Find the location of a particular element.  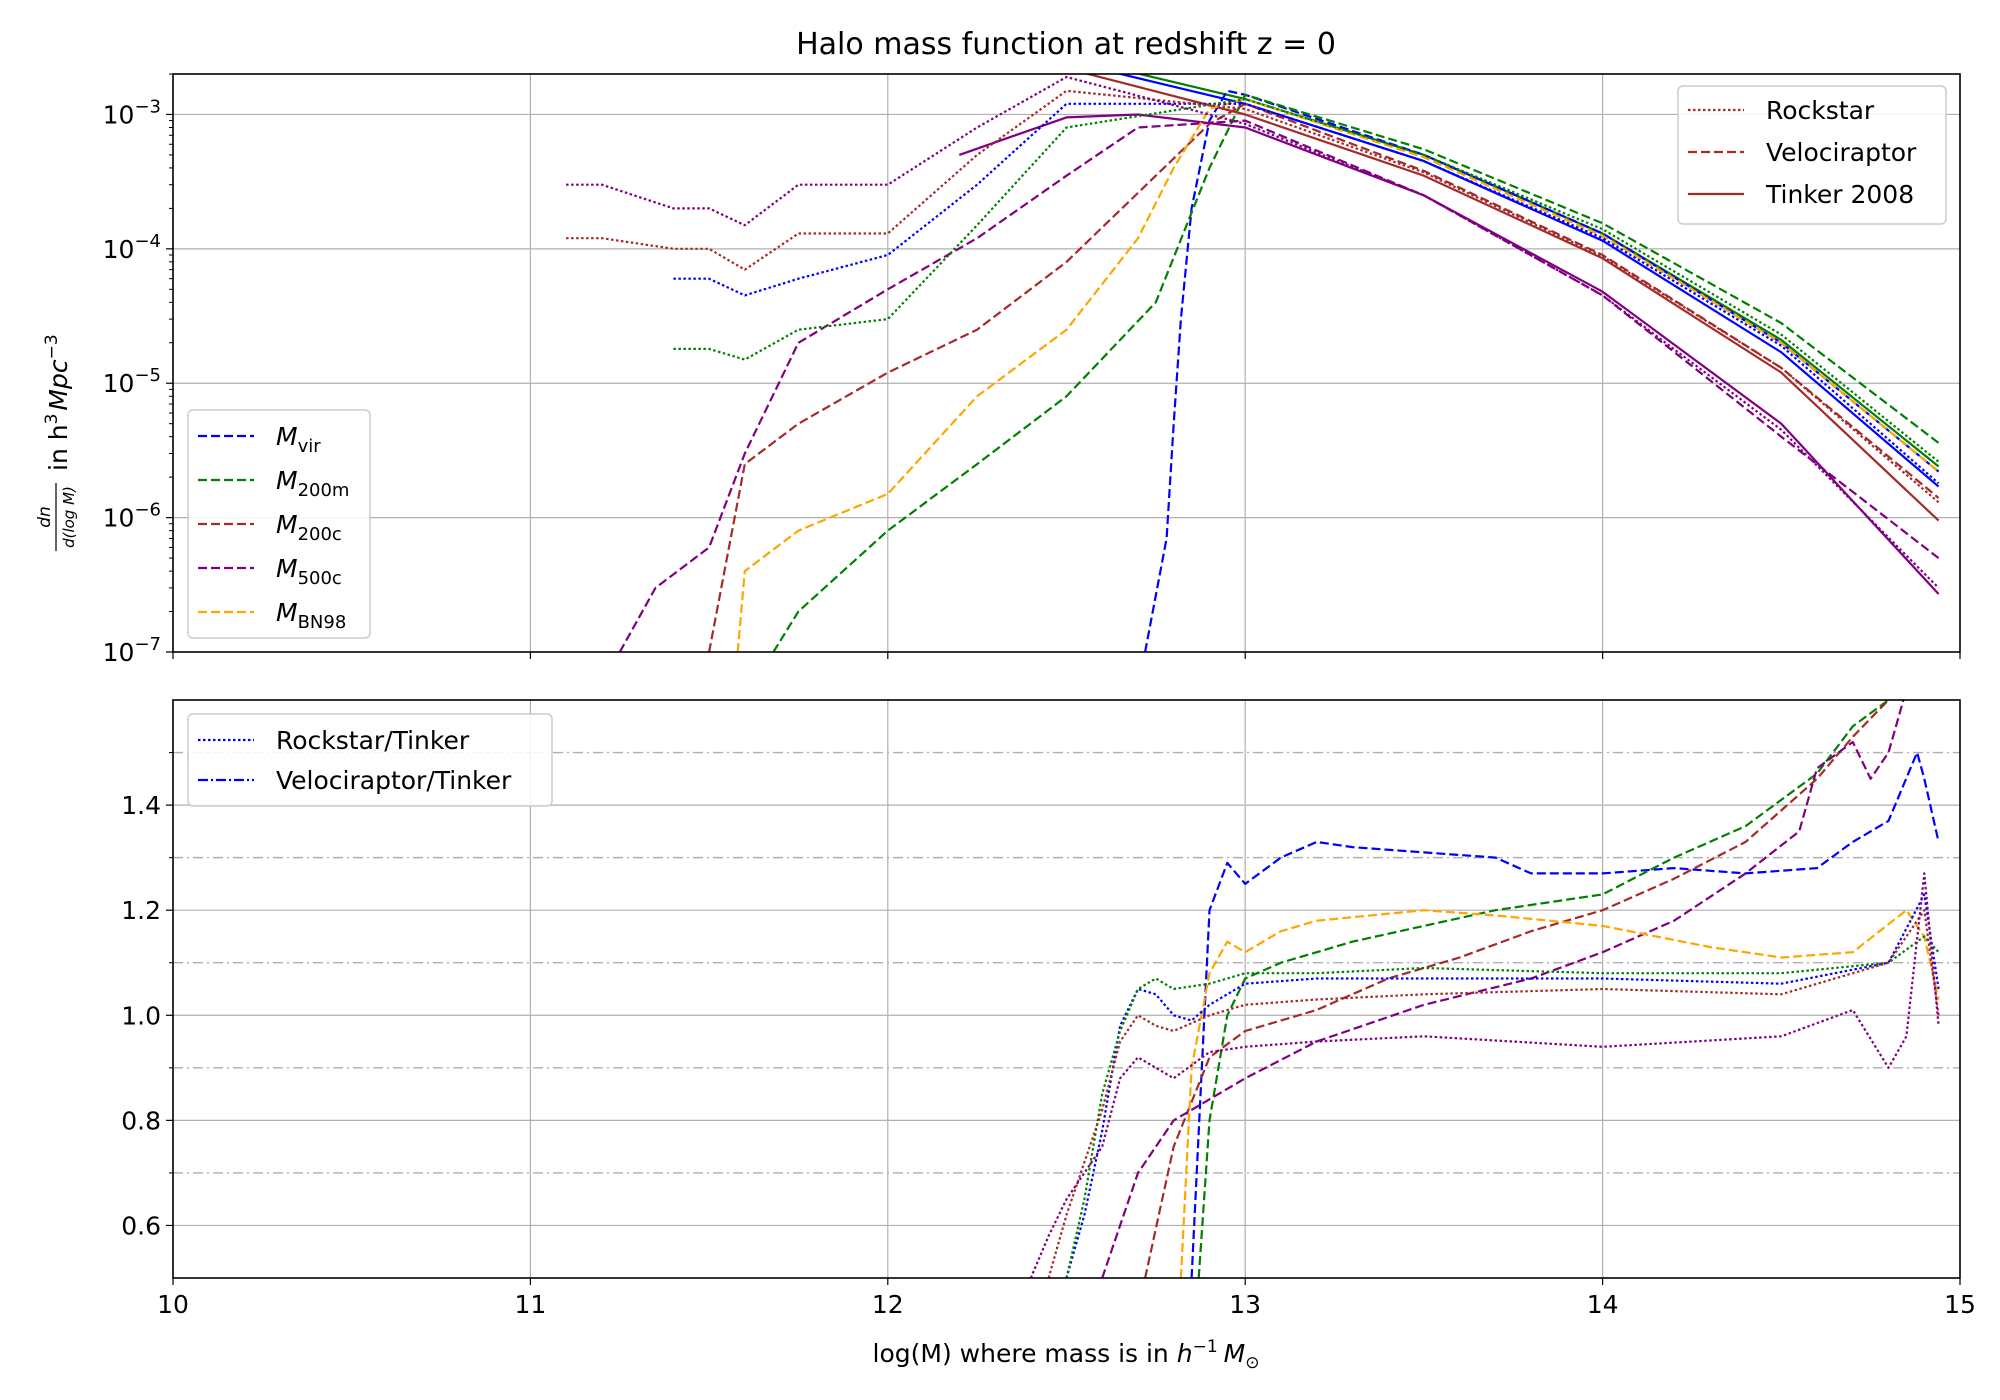

bottom-y-ticks: 0.6 0.8 1.0 1.2 1.4 is located at coordinates (147, 996).